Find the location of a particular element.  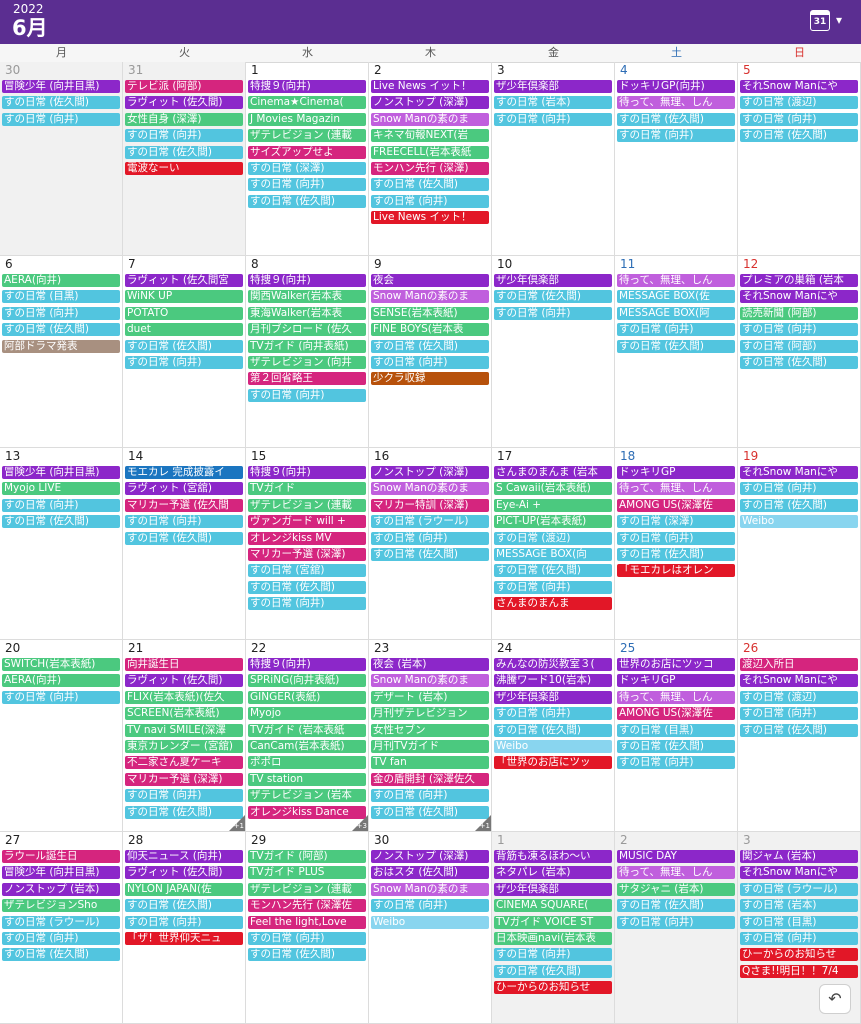

event-chip: すの日常 (渡辺) is located at coordinates (553, 538).